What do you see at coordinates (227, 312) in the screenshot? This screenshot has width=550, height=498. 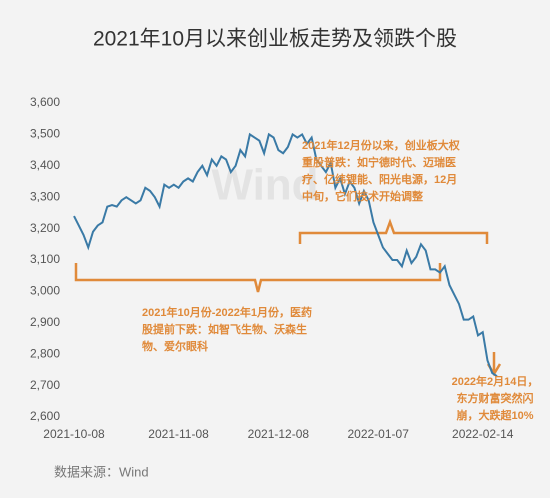 I see `annotation: 2021年10月份-2022年1月份，医药` at bounding box center [227, 312].